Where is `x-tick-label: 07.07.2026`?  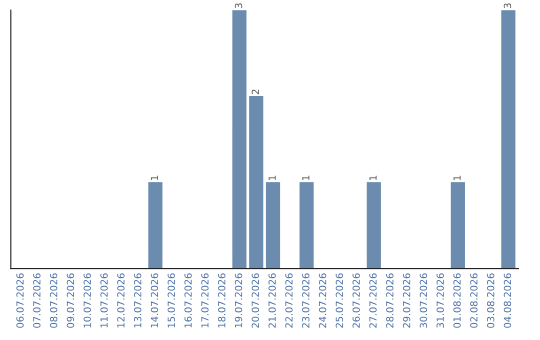 x-tick-label: 07.07.2026 is located at coordinates (37, 300).